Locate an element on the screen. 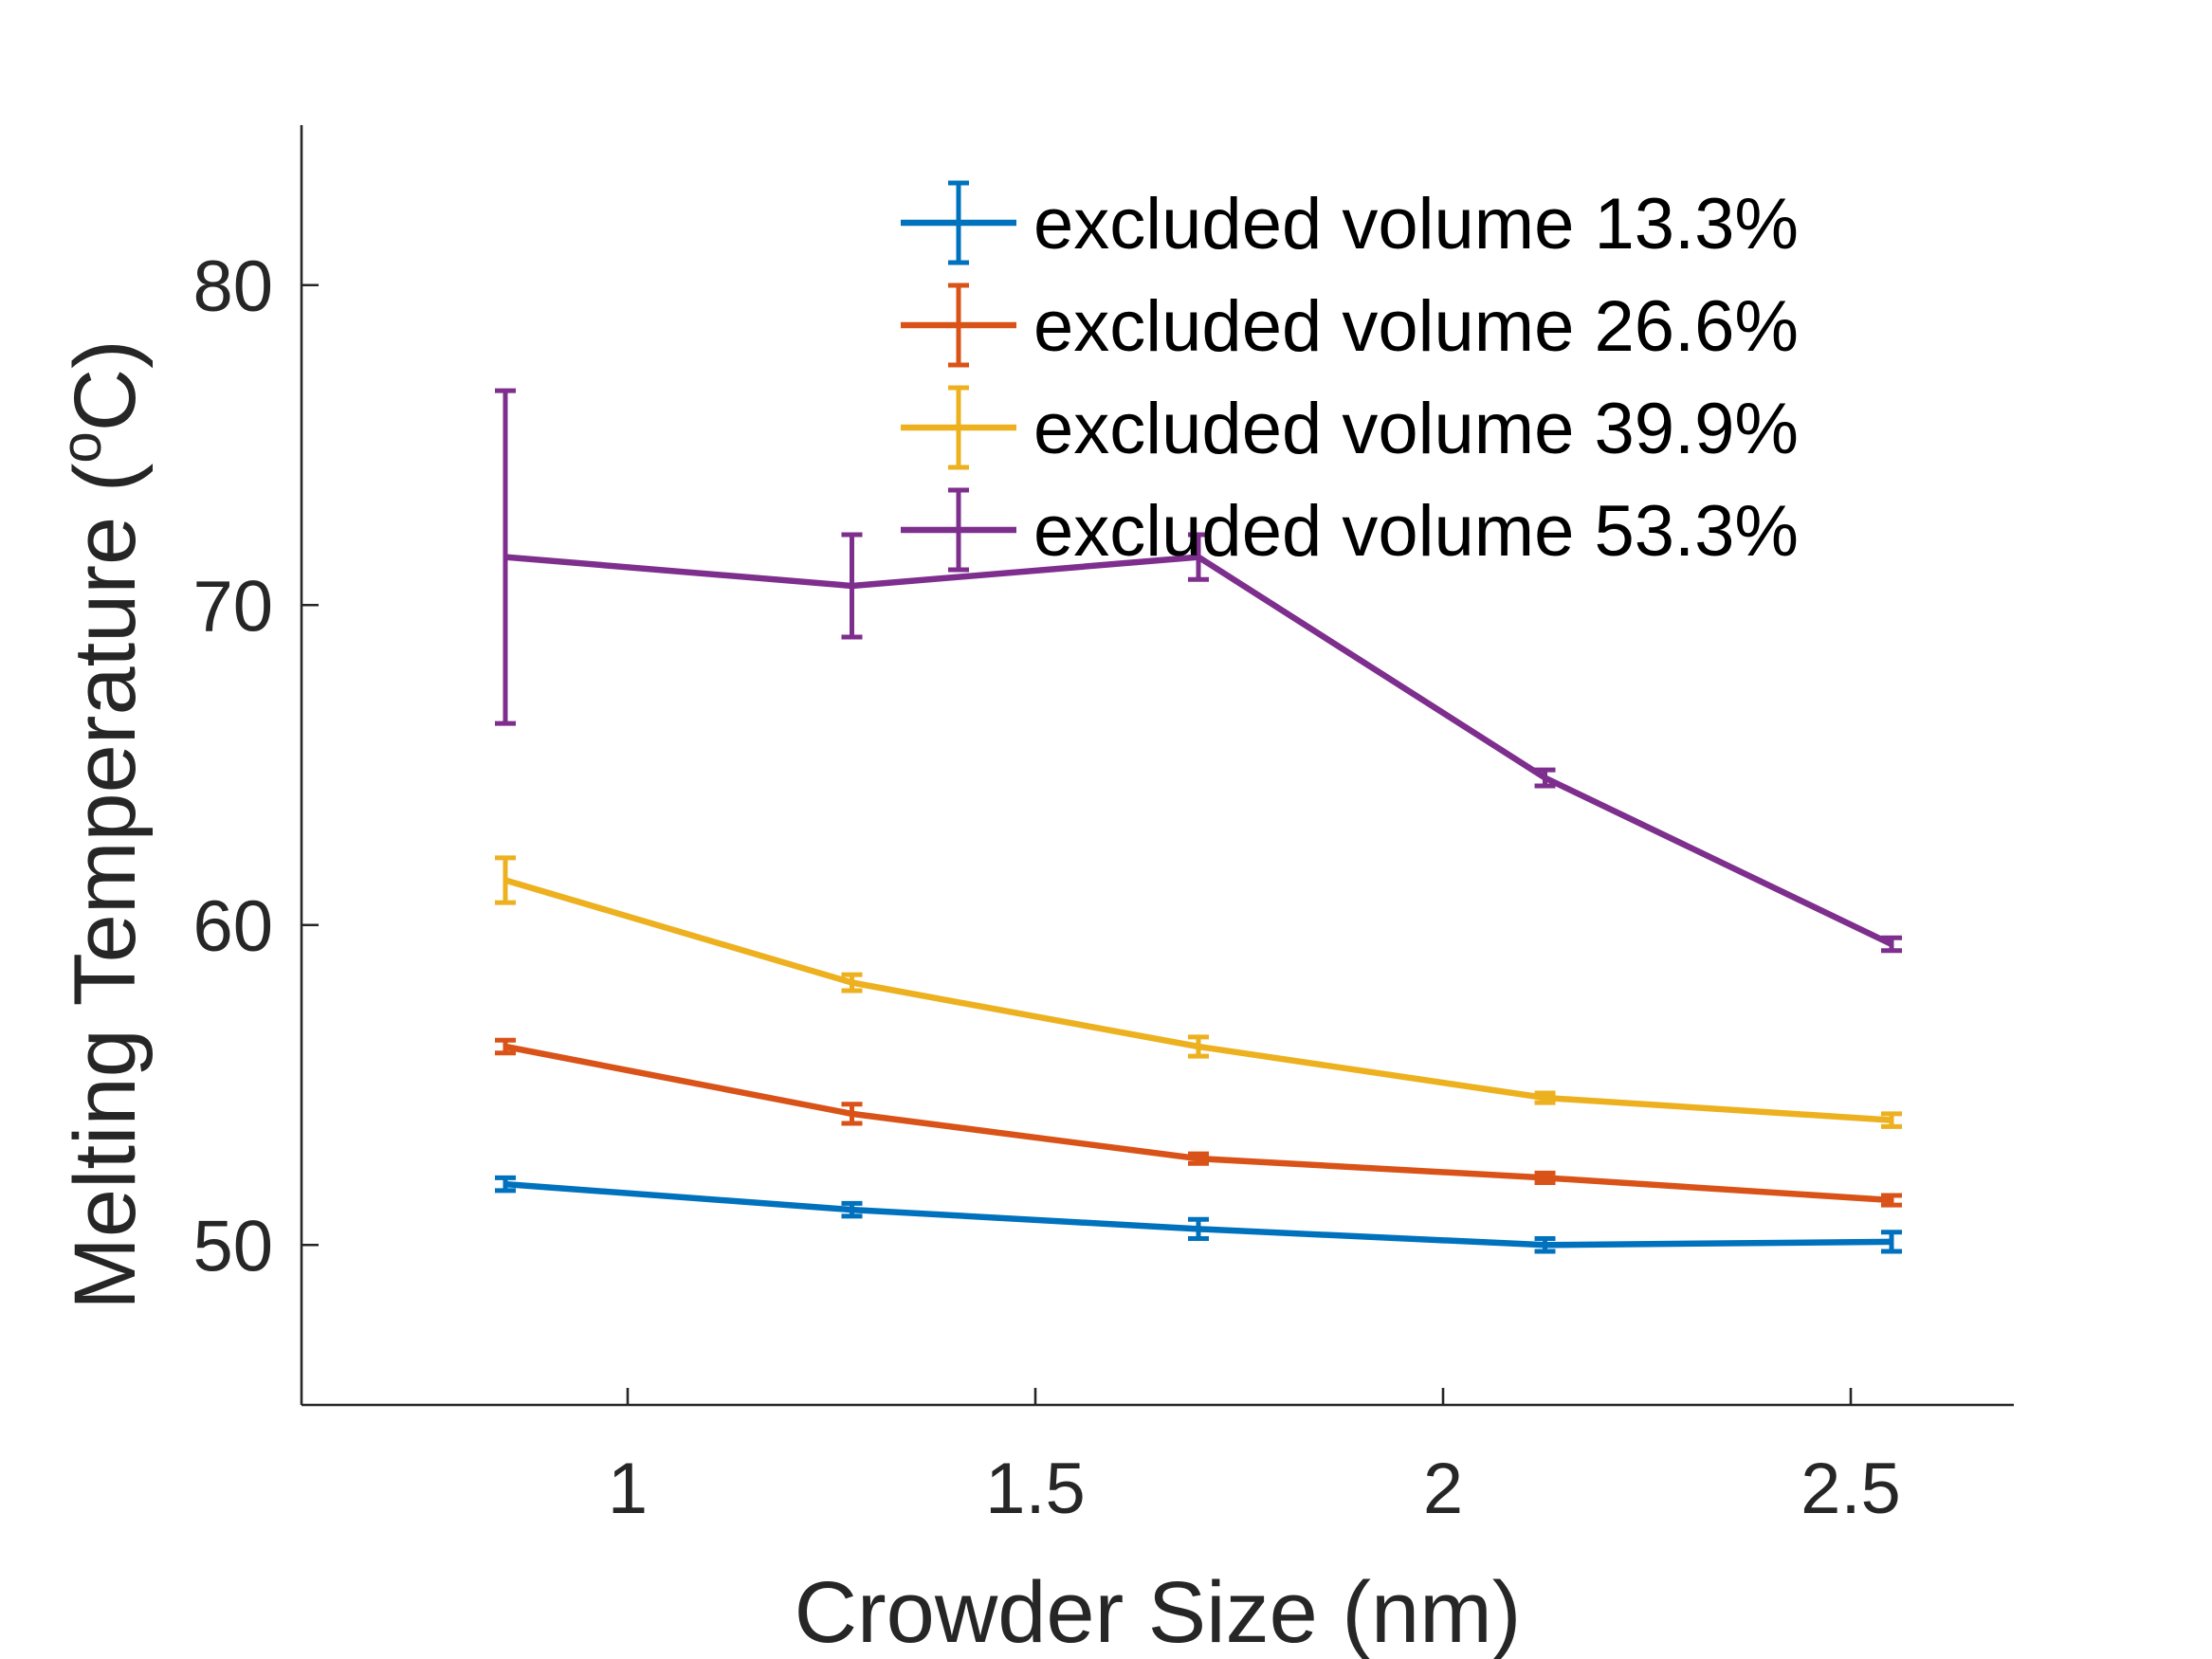  legend-item: excluded volume 26.6% is located at coordinates (1350, 325).